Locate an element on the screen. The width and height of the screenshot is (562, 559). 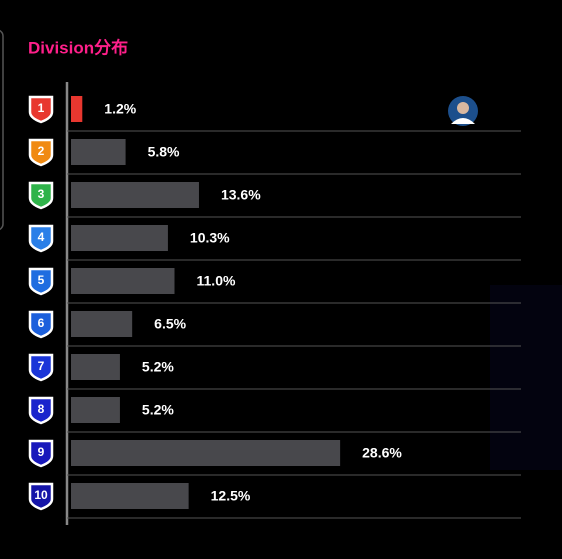
division-label: 5 is located at coordinates (41, 280).